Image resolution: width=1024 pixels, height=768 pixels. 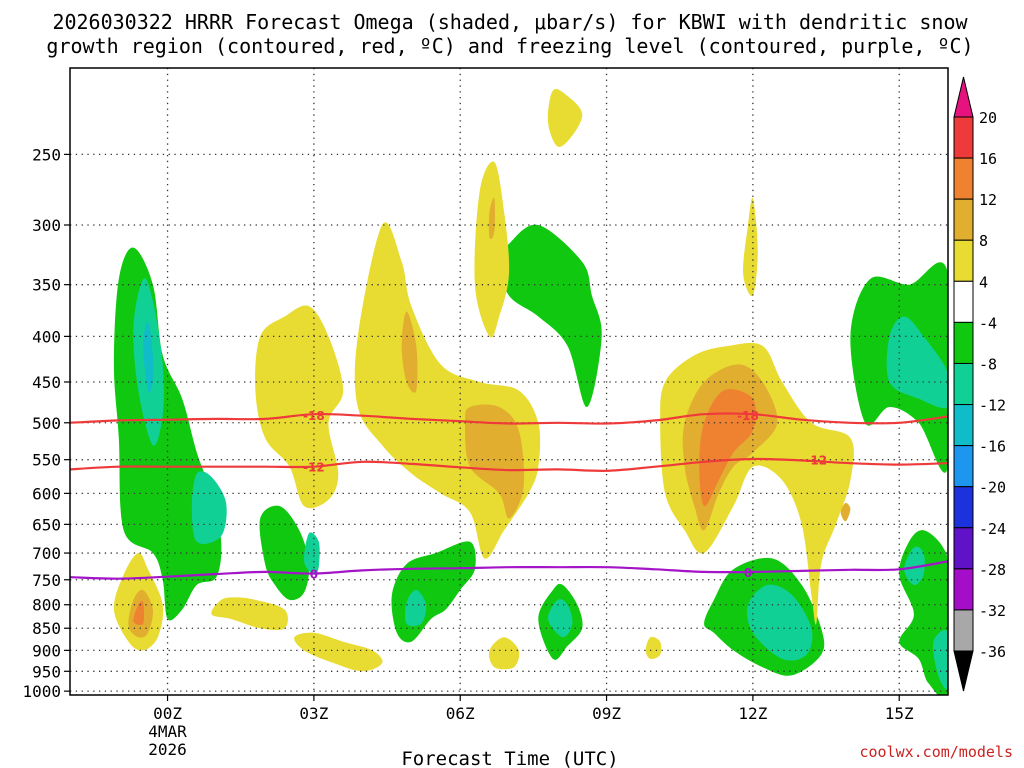 I want to click on colorbar-label-13: -36, so click(x=992, y=652).